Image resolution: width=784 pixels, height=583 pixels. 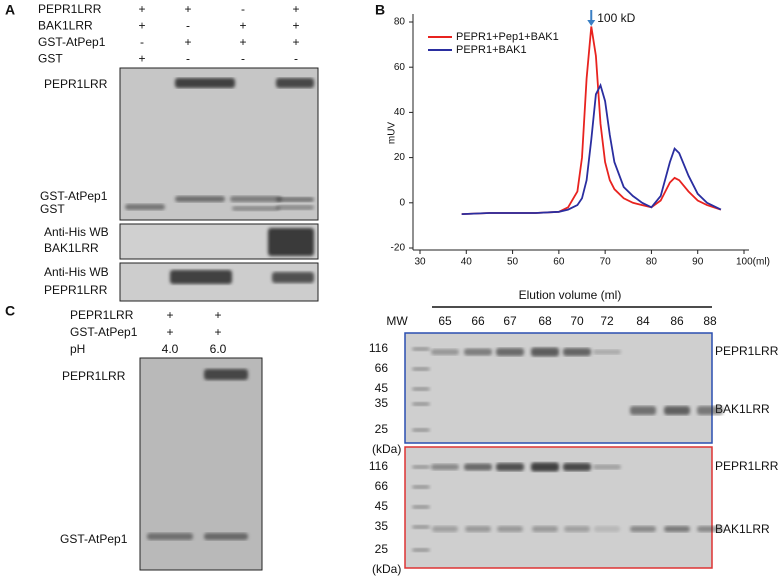 What do you see at coordinates (402, 202) in the screenshot?
I see `y-tick-label: 0` at bounding box center [402, 202].